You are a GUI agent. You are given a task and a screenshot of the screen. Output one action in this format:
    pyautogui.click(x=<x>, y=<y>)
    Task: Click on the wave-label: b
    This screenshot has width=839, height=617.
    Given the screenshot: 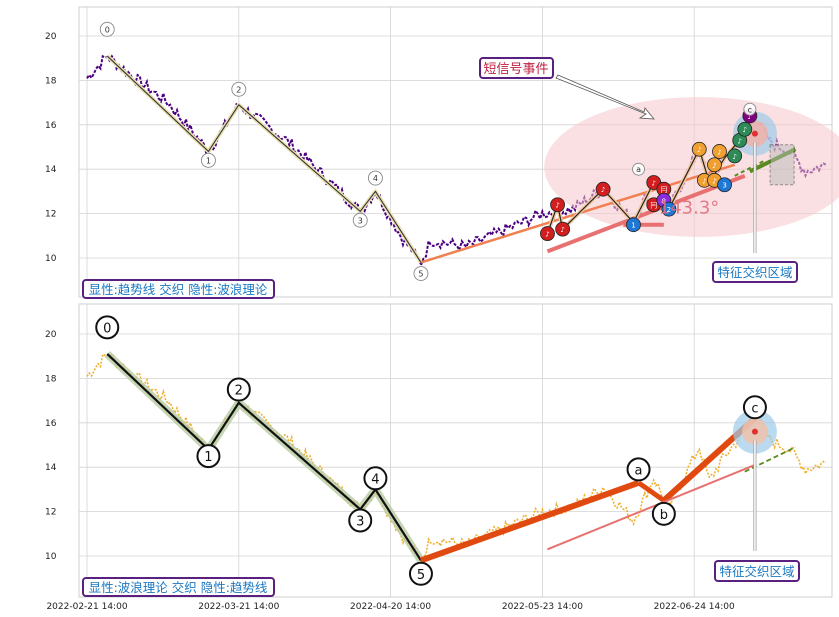 What is the action you would take?
    pyautogui.click(x=664, y=515)
    